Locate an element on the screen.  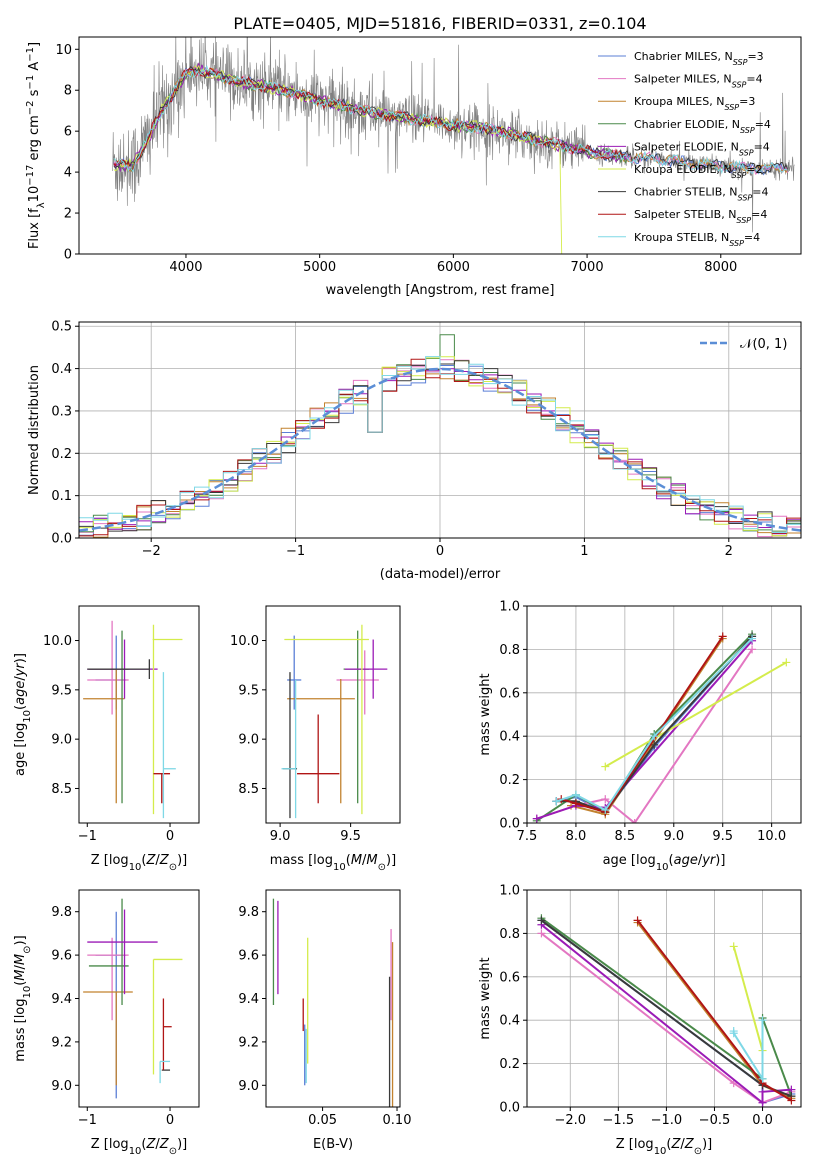
x-tick-label: 1 is located at coordinates (584, 551).